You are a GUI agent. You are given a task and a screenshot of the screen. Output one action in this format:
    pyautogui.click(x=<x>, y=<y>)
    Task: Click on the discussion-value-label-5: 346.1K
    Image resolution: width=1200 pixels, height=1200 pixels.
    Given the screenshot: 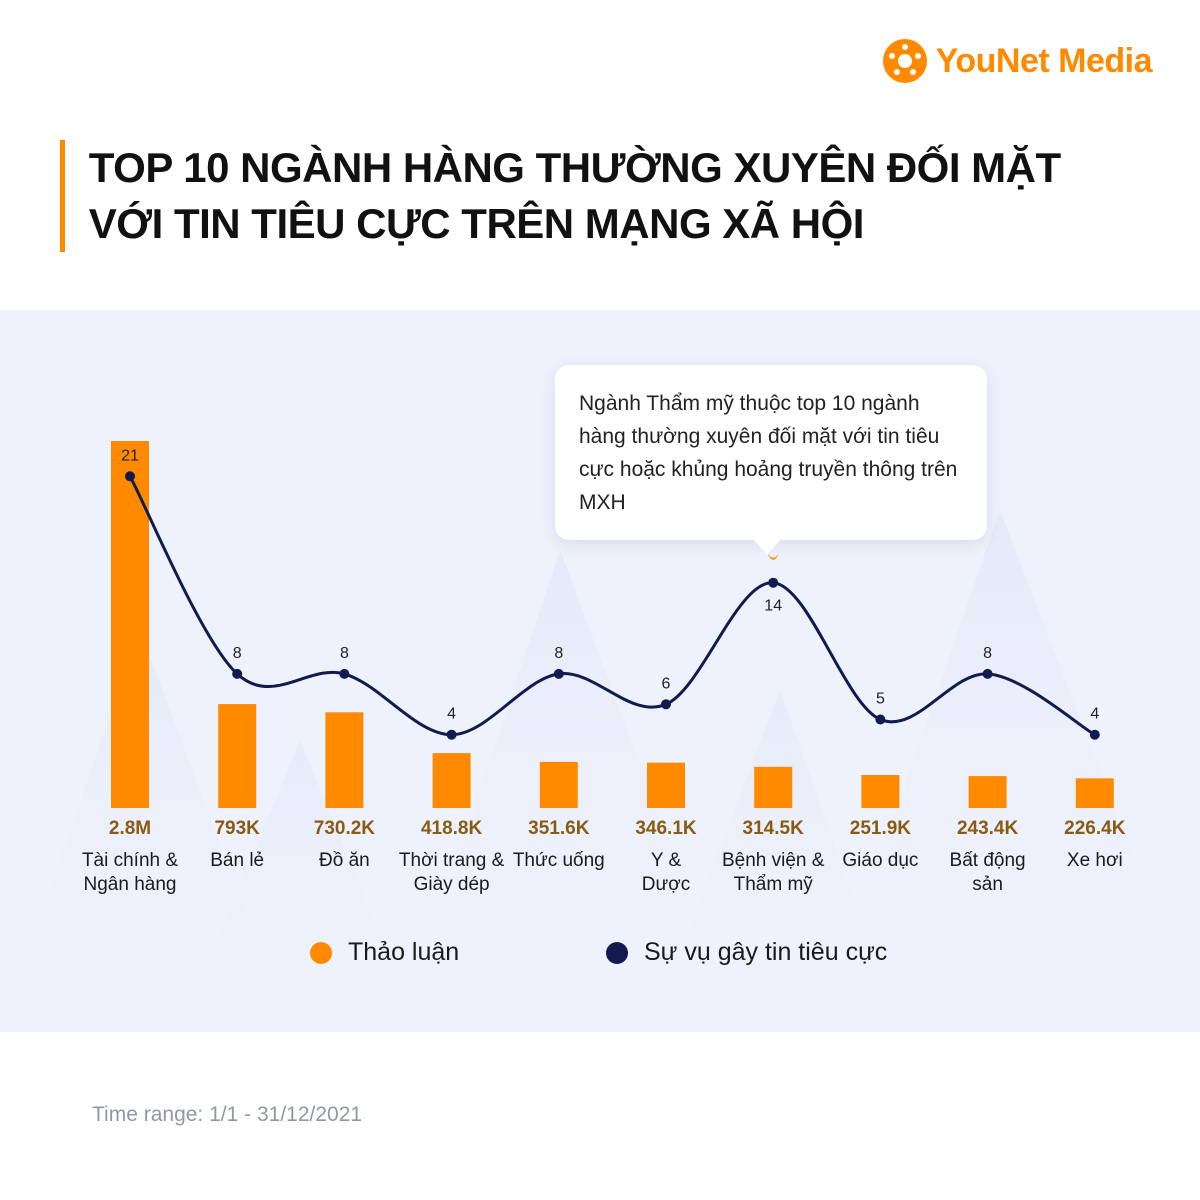 What is the action you would take?
    pyautogui.click(x=666, y=828)
    